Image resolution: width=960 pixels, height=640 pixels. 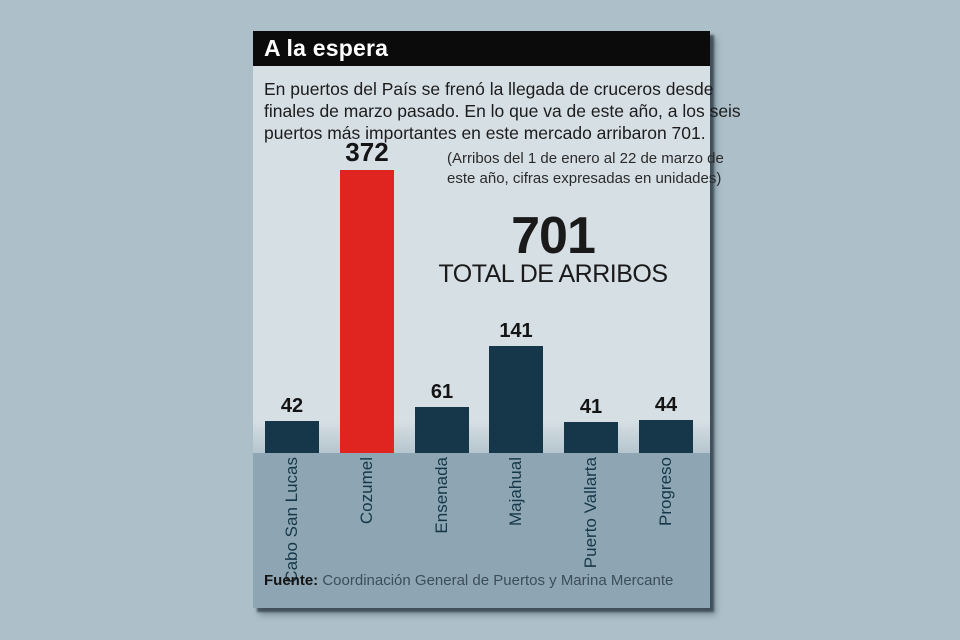 I want to click on bar-puerto-vallarta, so click(x=591, y=437).